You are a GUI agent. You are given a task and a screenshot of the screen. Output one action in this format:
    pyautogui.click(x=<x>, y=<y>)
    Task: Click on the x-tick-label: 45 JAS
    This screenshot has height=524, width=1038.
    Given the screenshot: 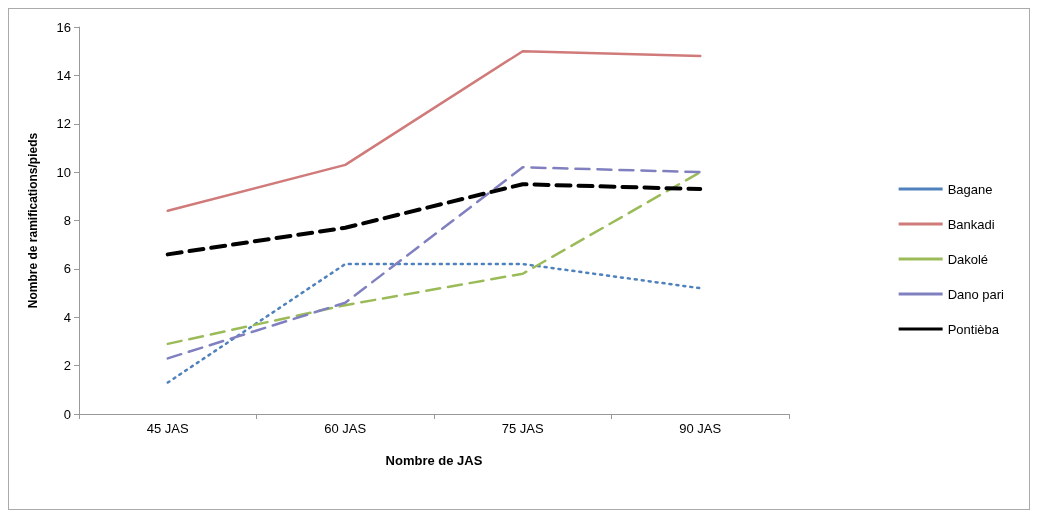 What is the action you would take?
    pyautogui.click(x=168, y=428)
    